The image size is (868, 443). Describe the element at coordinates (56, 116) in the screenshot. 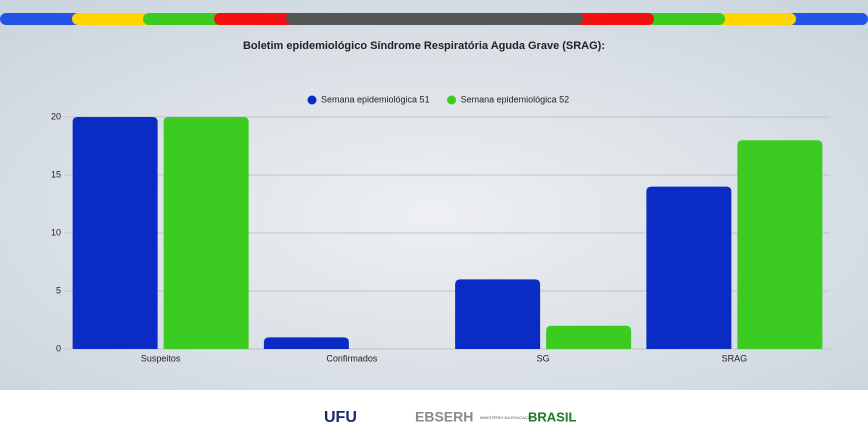

I see `y-tick-label: 20` at that location.